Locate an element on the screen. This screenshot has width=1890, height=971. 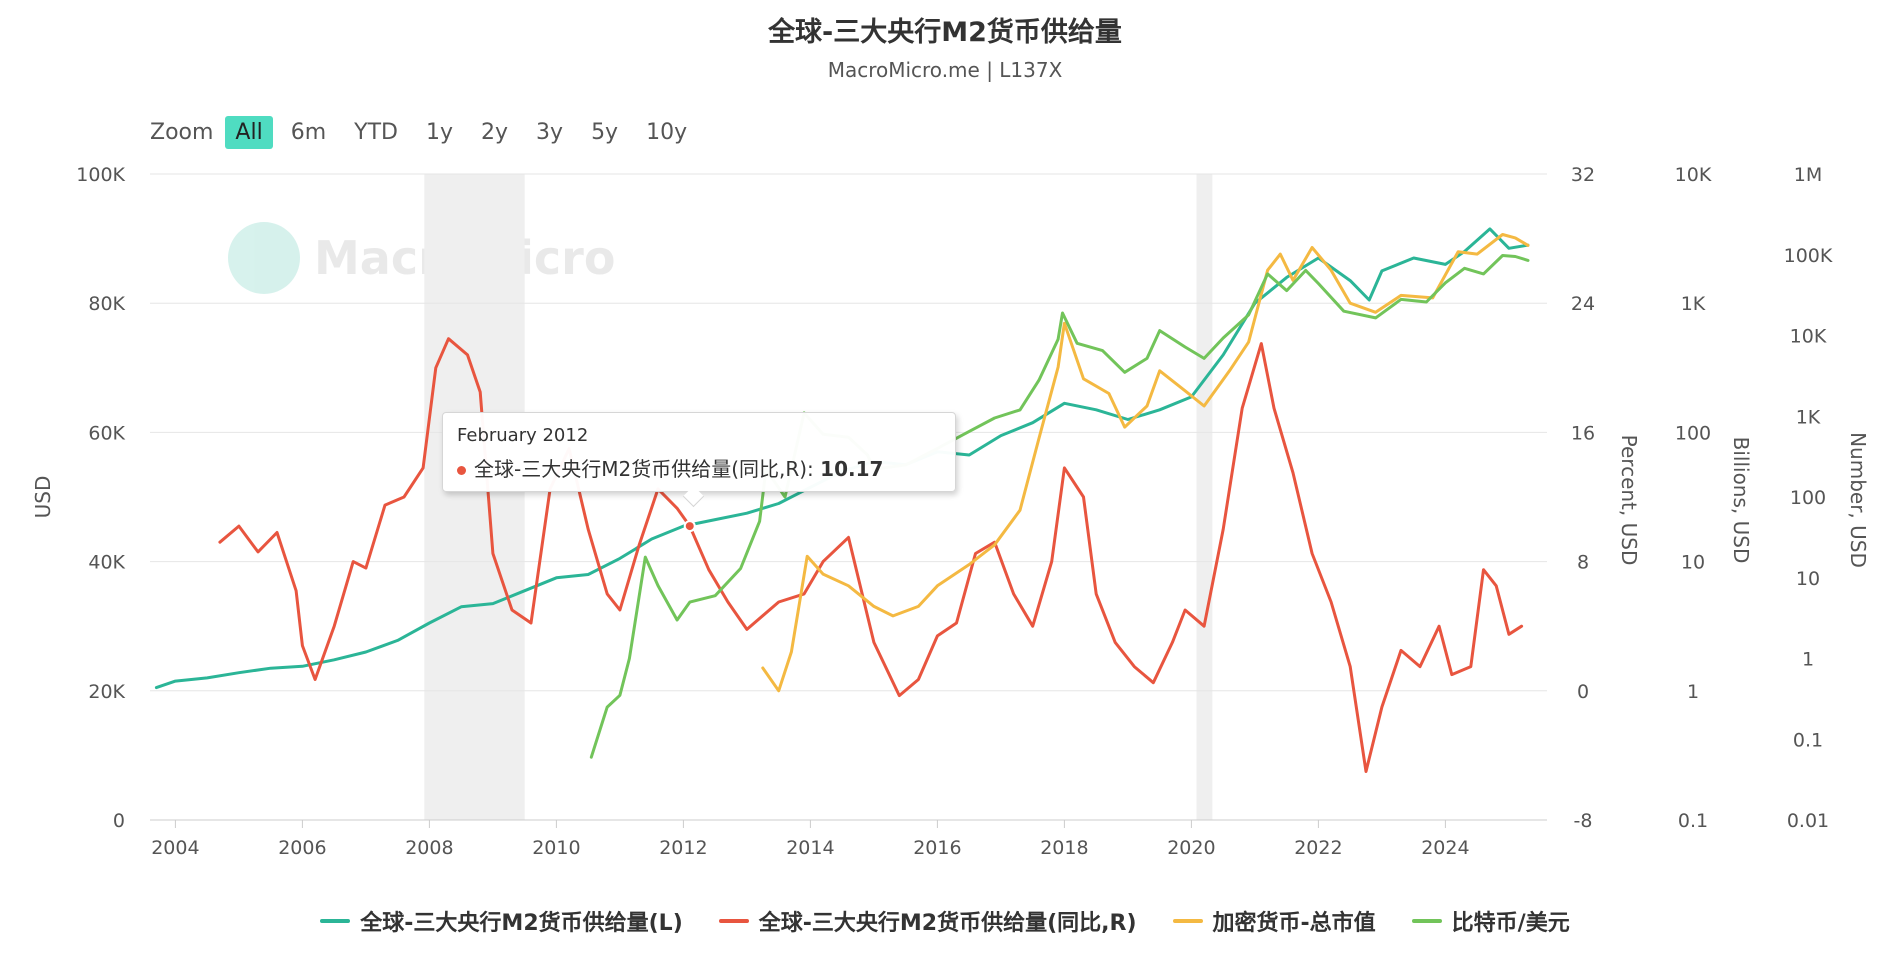
x-tick-label: 2024 is located at coordinates (1445, 848).